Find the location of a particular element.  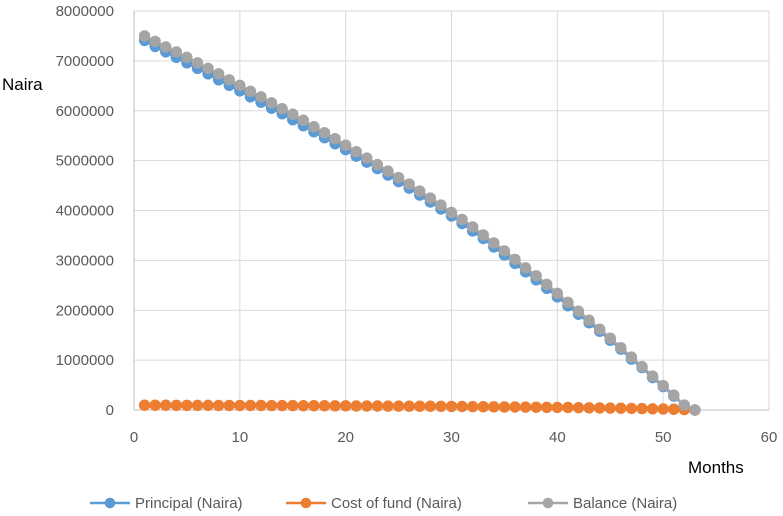

x-tick-label: 0 is located at coordinates (134, 437).